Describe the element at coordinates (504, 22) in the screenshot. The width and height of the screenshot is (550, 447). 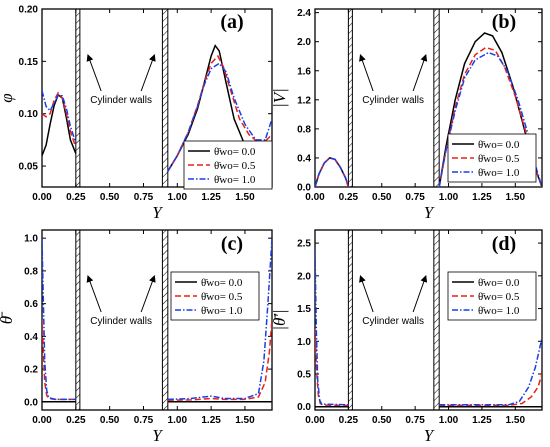
I see `panel-label: (b)` at that location.